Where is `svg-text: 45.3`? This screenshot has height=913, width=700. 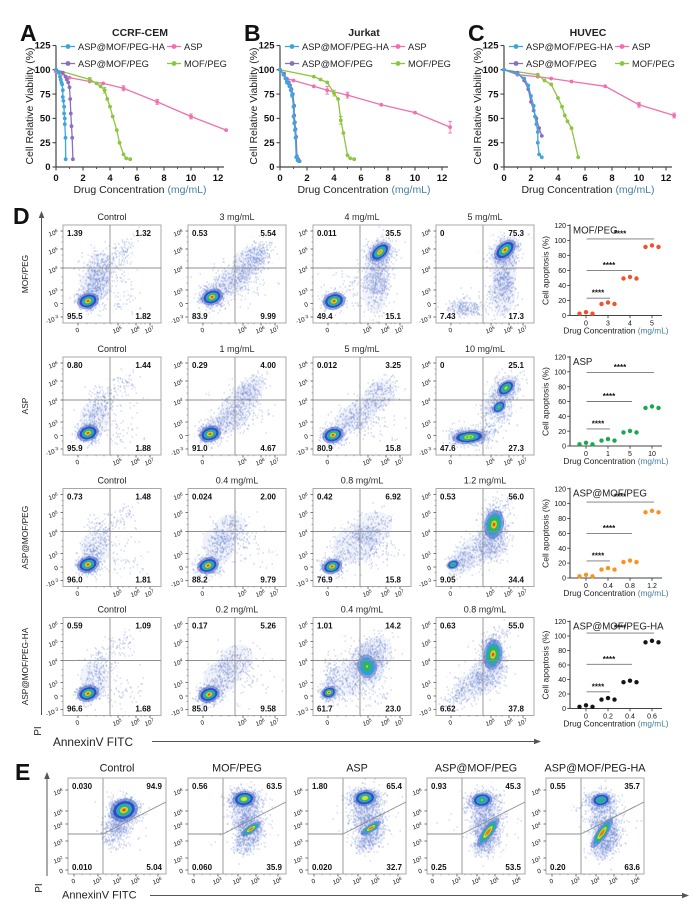
svg-text: 45.3 is located at coordinates (513, 786).